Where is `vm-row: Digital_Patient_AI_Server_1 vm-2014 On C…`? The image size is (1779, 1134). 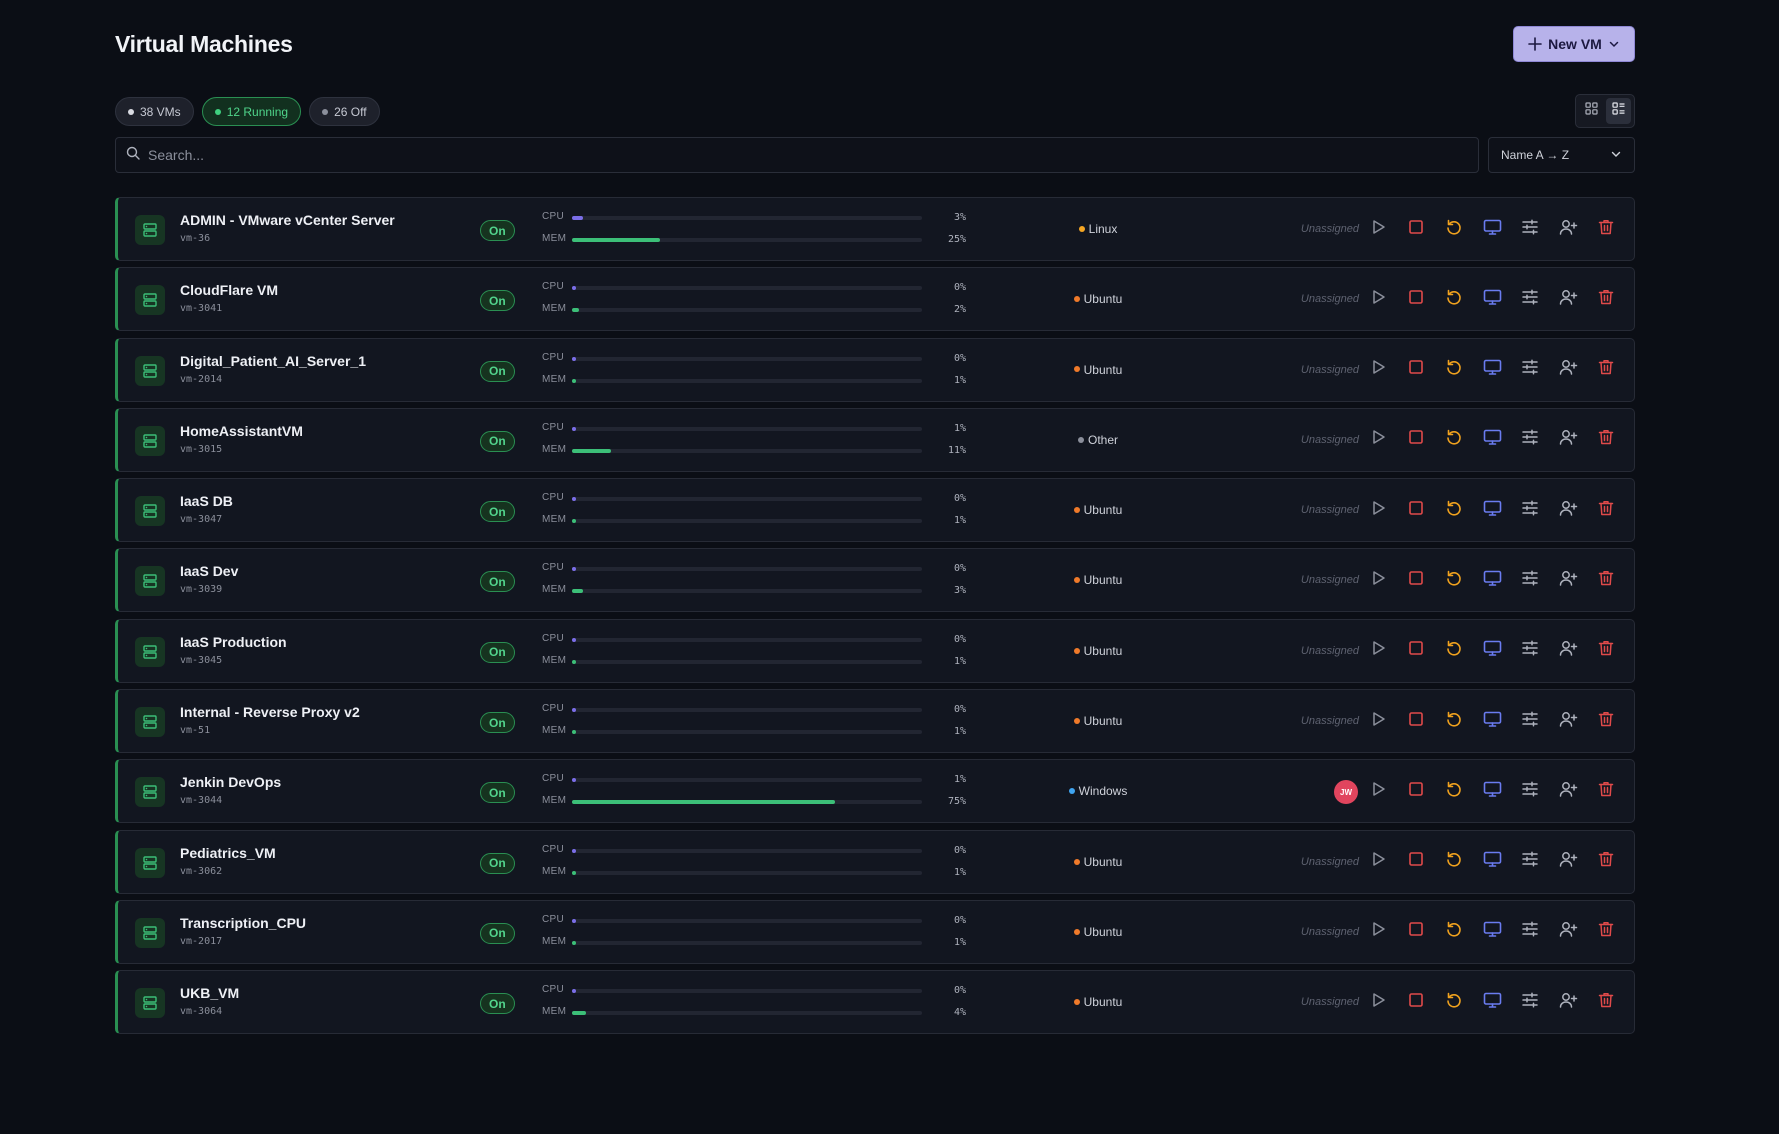 vm-row: Digital_Patient_AI_Server_1 vm-2014 On C… is located at coordinates (875, 369).